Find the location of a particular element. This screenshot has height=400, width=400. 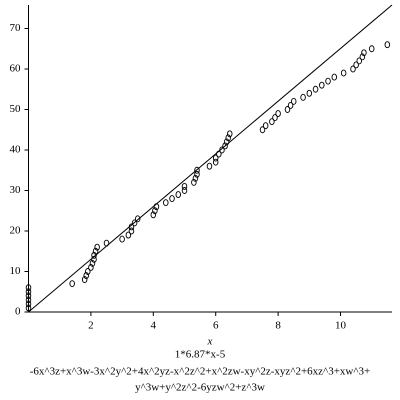

y-tick-label: 30 is located at coordinates (16, 190).